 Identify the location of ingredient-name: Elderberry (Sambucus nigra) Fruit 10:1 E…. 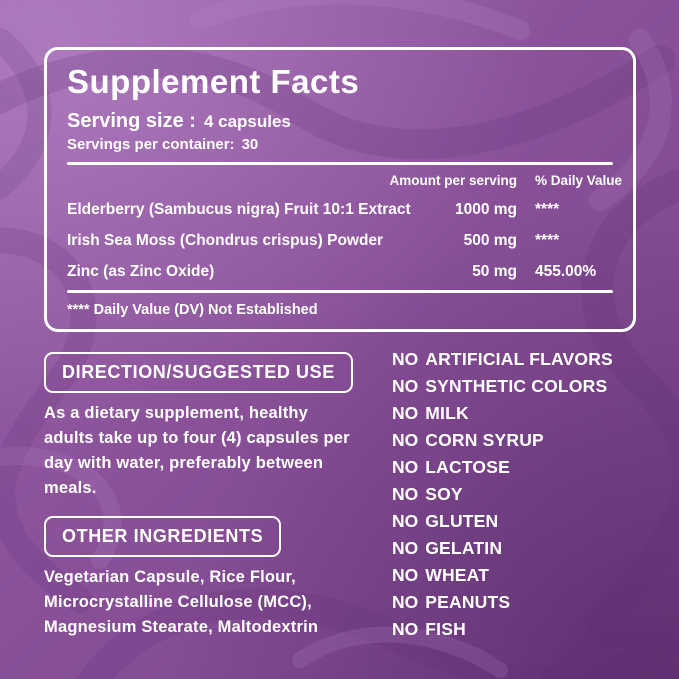
(239, 209).